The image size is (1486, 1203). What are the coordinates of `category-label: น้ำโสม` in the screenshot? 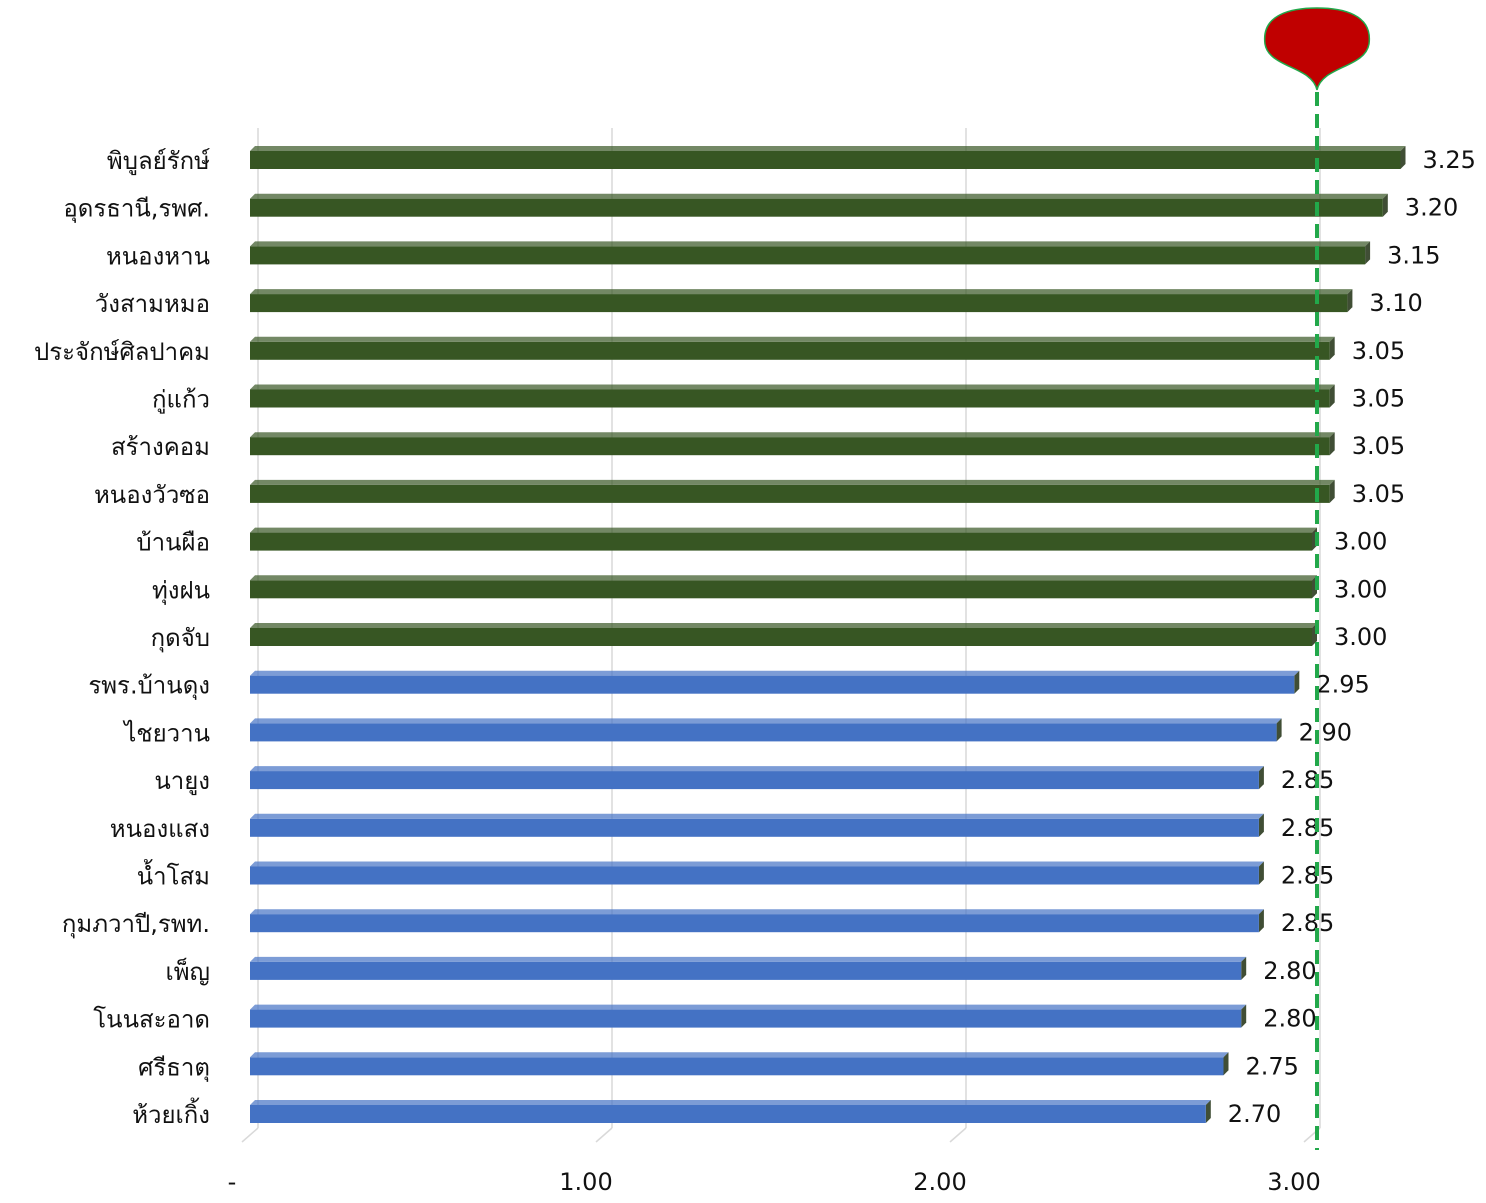 It's located at (173, 875).